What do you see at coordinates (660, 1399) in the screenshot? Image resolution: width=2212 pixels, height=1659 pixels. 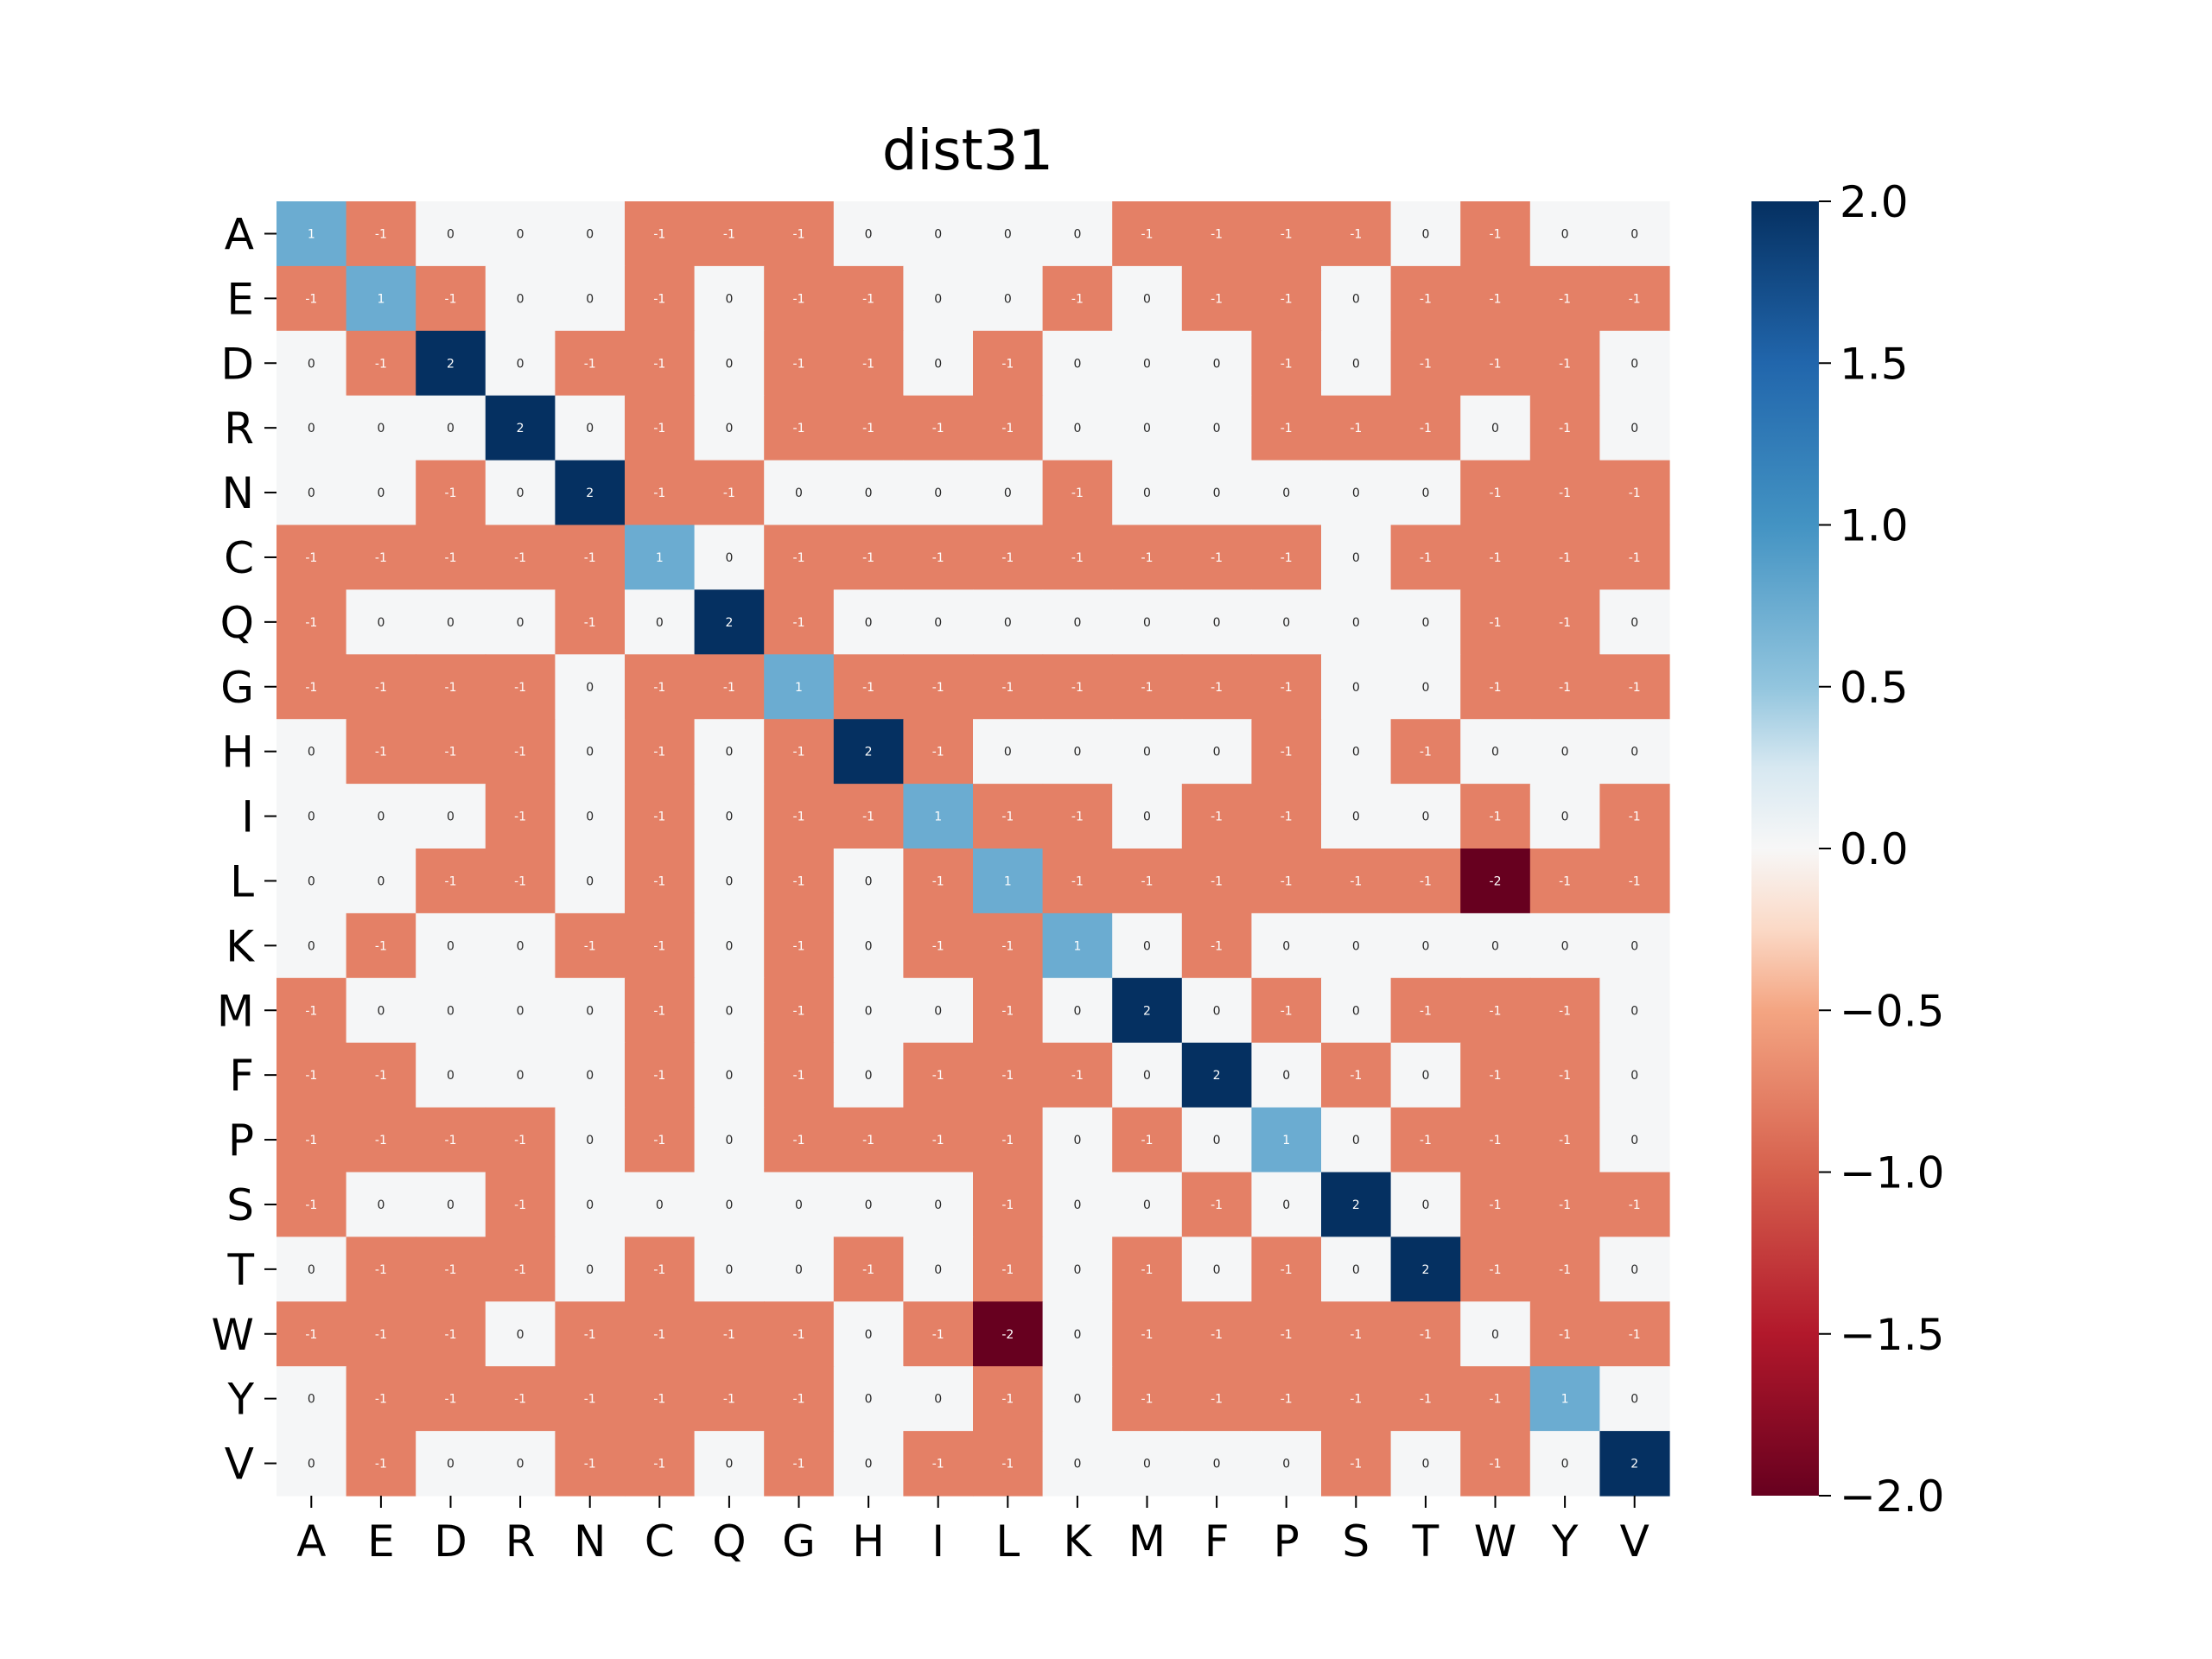 I see `heatmap-cell-Y-C` at bounding box center [660, 1399].